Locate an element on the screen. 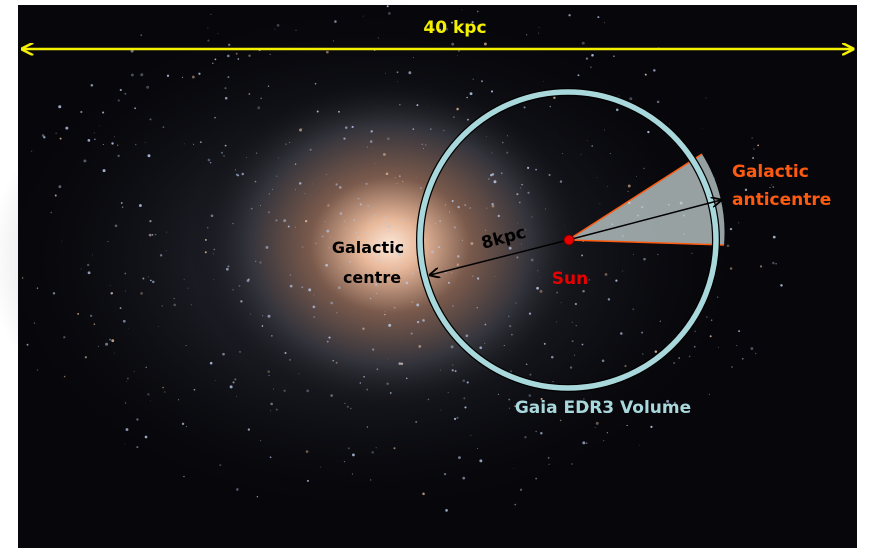 This screenshot has height=552, width=874. sun-label: Sun is located at coordinates (570, 279).